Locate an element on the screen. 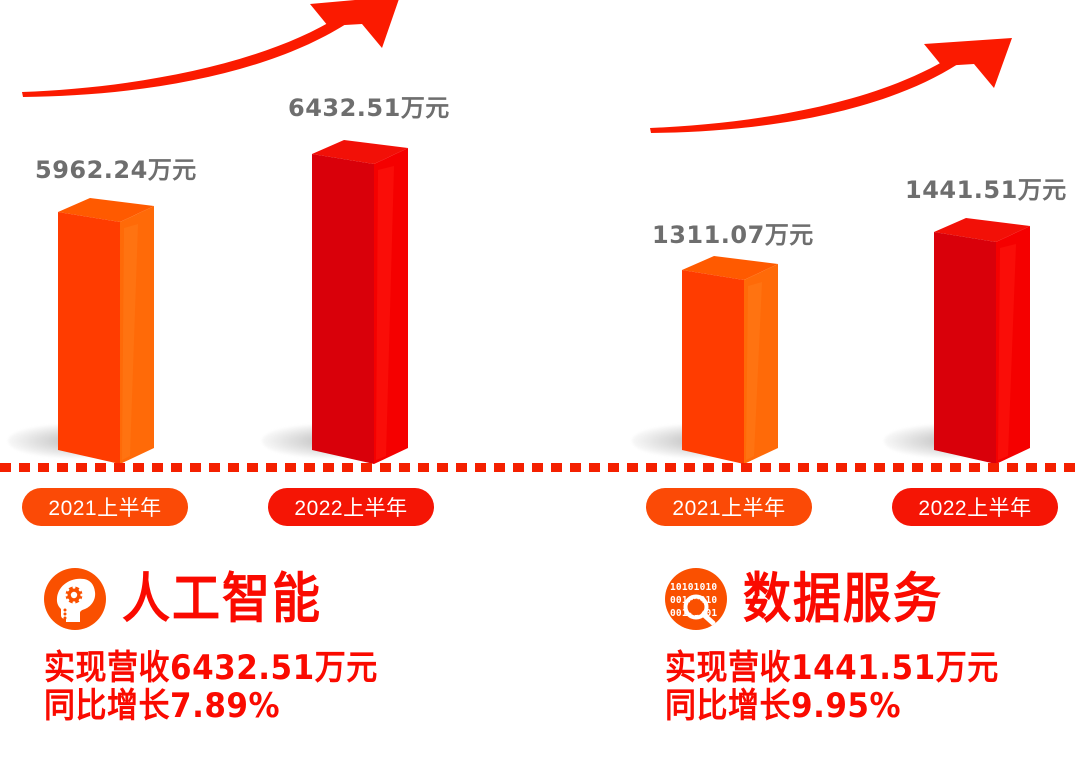 The image size is (1080, 765). section-ai-line-revenue: 实现营收6432.51万元 is located at coordinates (211, 668).